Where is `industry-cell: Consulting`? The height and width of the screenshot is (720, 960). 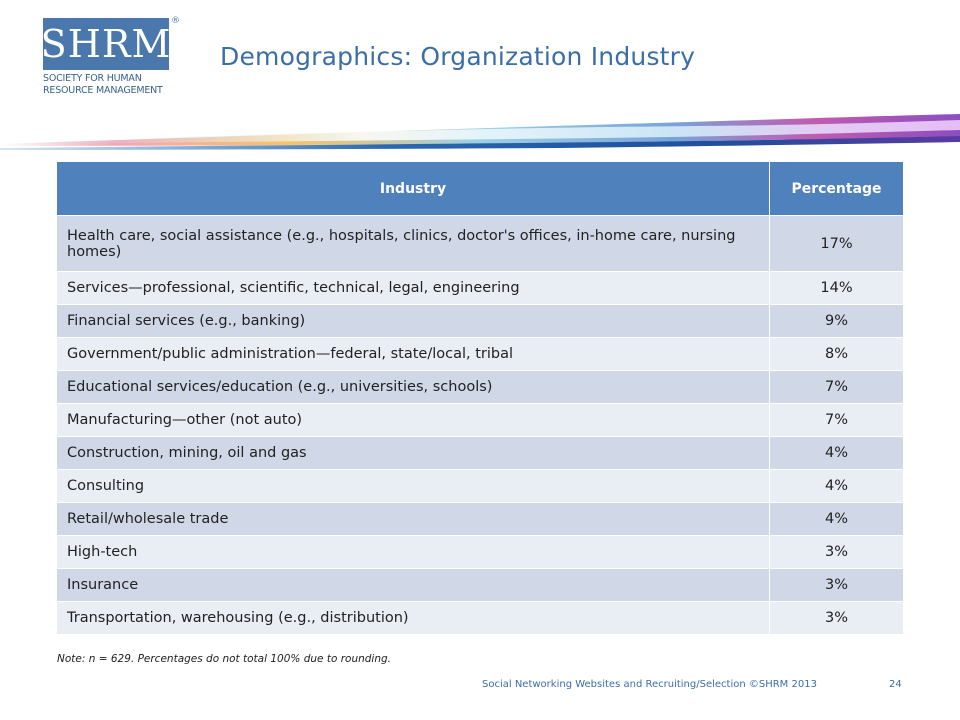 industry-cell: Consulting is located at coordinates (413, 486).